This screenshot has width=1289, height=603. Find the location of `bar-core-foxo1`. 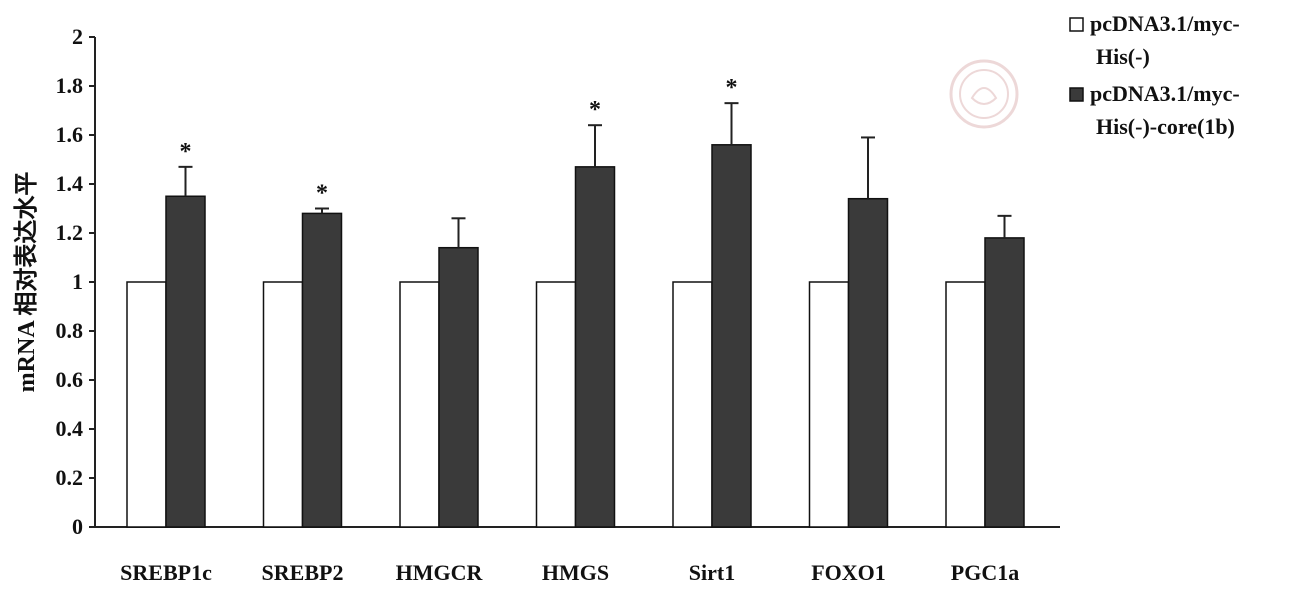

bar-core-foxo1 is located at coordinates (868, 362).